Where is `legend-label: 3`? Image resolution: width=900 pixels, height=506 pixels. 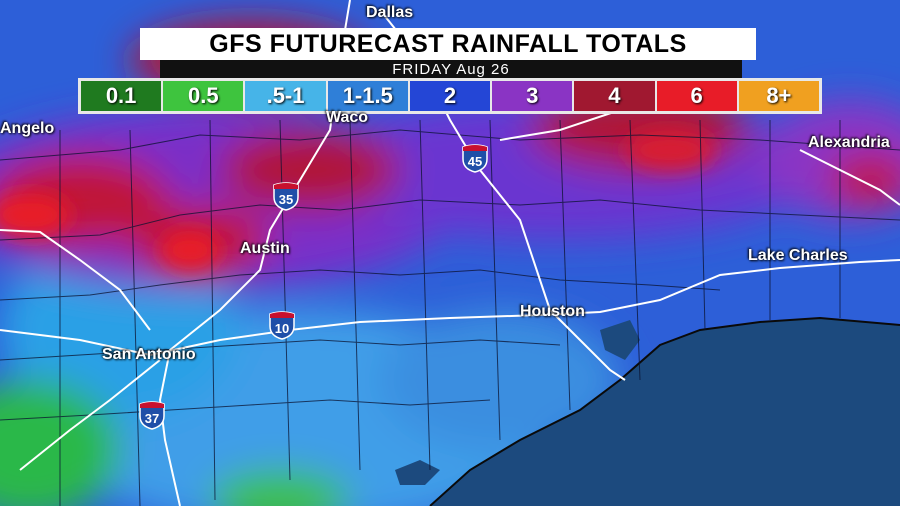 legend-label: 3 is located at coordinates (532, 95).